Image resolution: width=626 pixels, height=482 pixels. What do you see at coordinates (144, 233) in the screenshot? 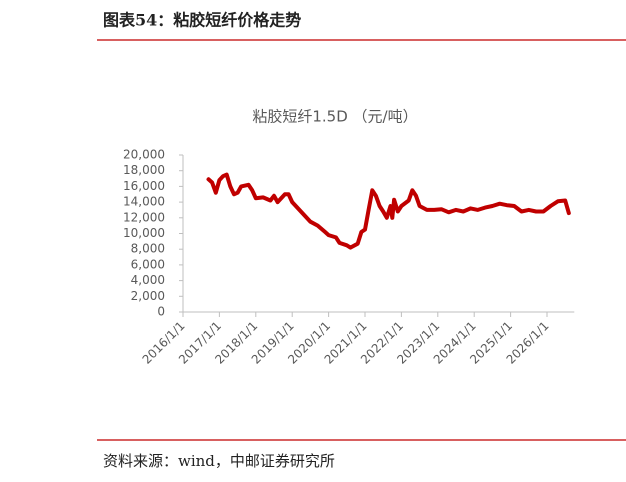
I see `y-tick-label: 10,000` at bounding box center [144, 233].